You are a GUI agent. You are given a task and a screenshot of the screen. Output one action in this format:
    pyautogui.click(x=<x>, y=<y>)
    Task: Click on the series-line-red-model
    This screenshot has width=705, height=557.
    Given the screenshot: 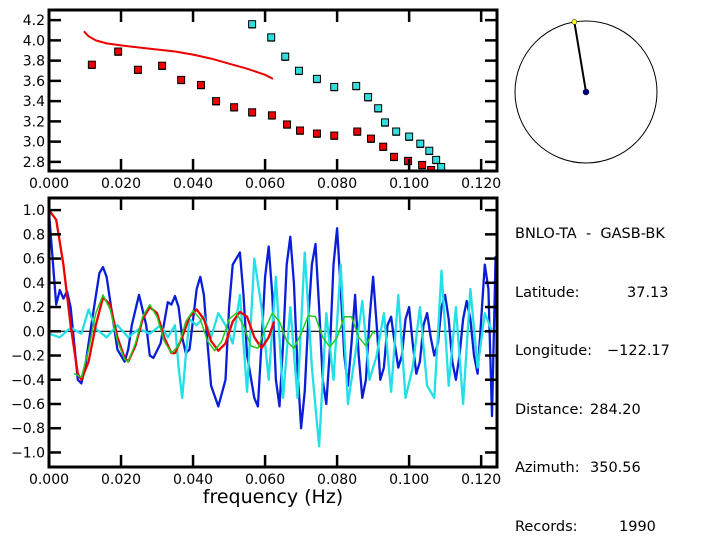 What is the action you would take?
    pyautogui.click(x=162, y=295)
    